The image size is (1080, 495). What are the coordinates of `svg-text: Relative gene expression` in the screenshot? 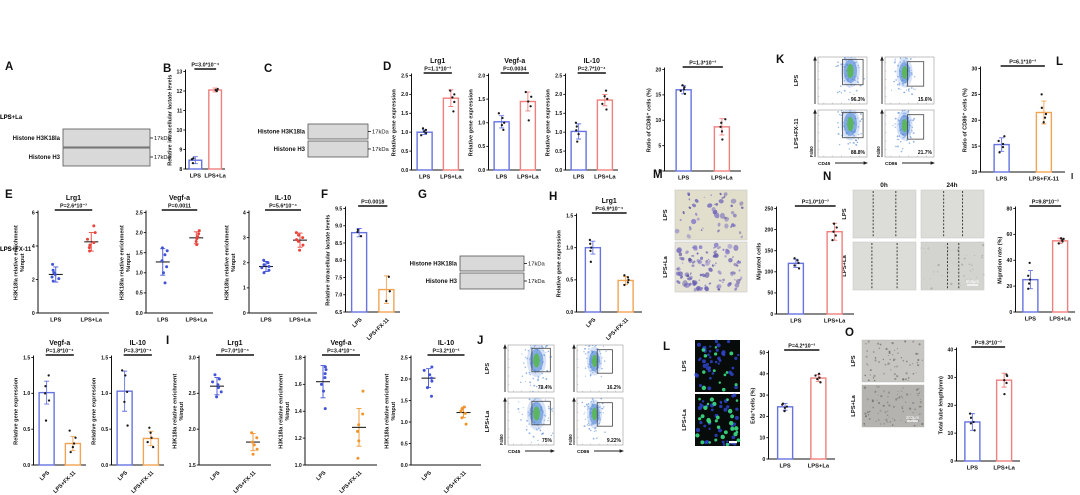 It's located at (17, 411).